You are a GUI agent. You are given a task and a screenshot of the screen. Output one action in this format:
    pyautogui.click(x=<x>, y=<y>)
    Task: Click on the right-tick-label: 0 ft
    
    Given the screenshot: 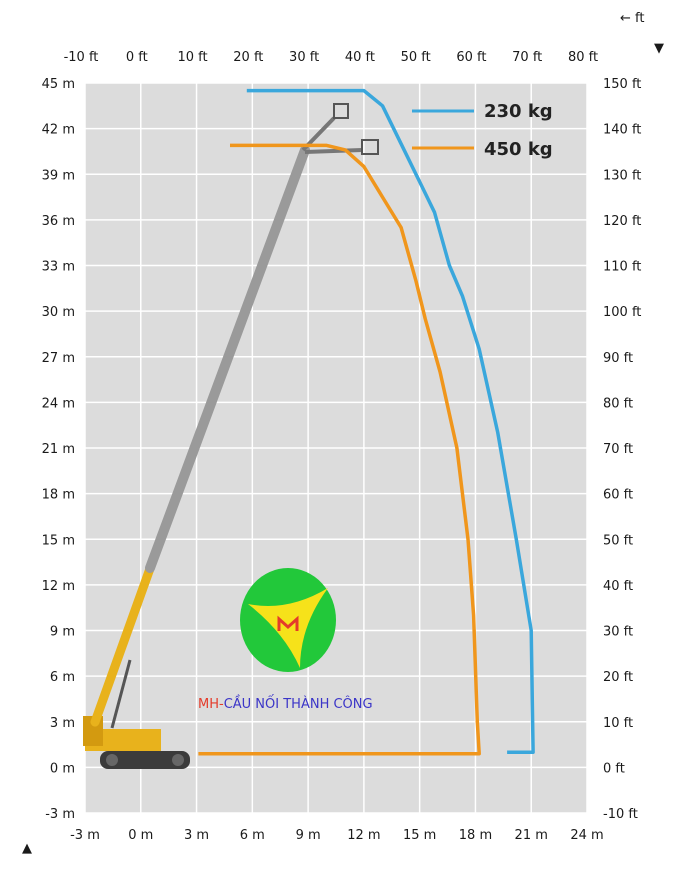 What is the action you would take?
    pyautogui.click(x=614, y=768)
    